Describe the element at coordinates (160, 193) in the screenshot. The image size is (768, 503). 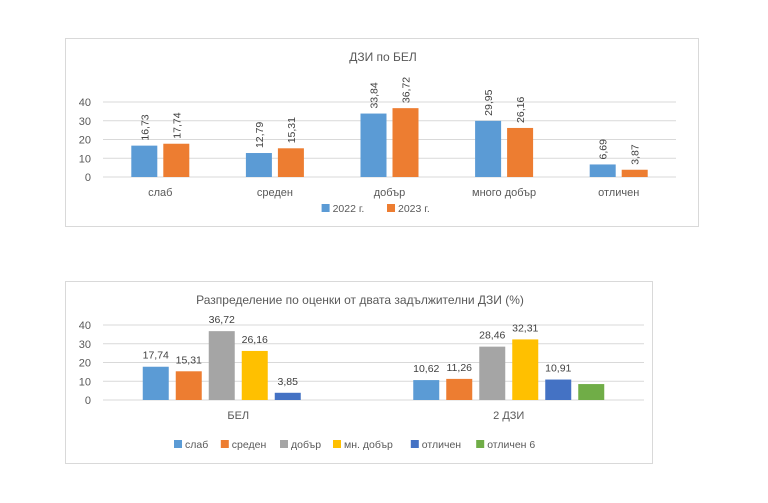
I see `x-category-label: слаб` at that location.